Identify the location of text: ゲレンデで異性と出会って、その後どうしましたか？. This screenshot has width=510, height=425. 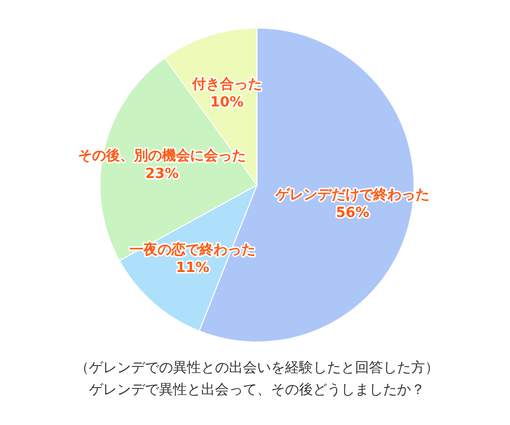
(257, 390).